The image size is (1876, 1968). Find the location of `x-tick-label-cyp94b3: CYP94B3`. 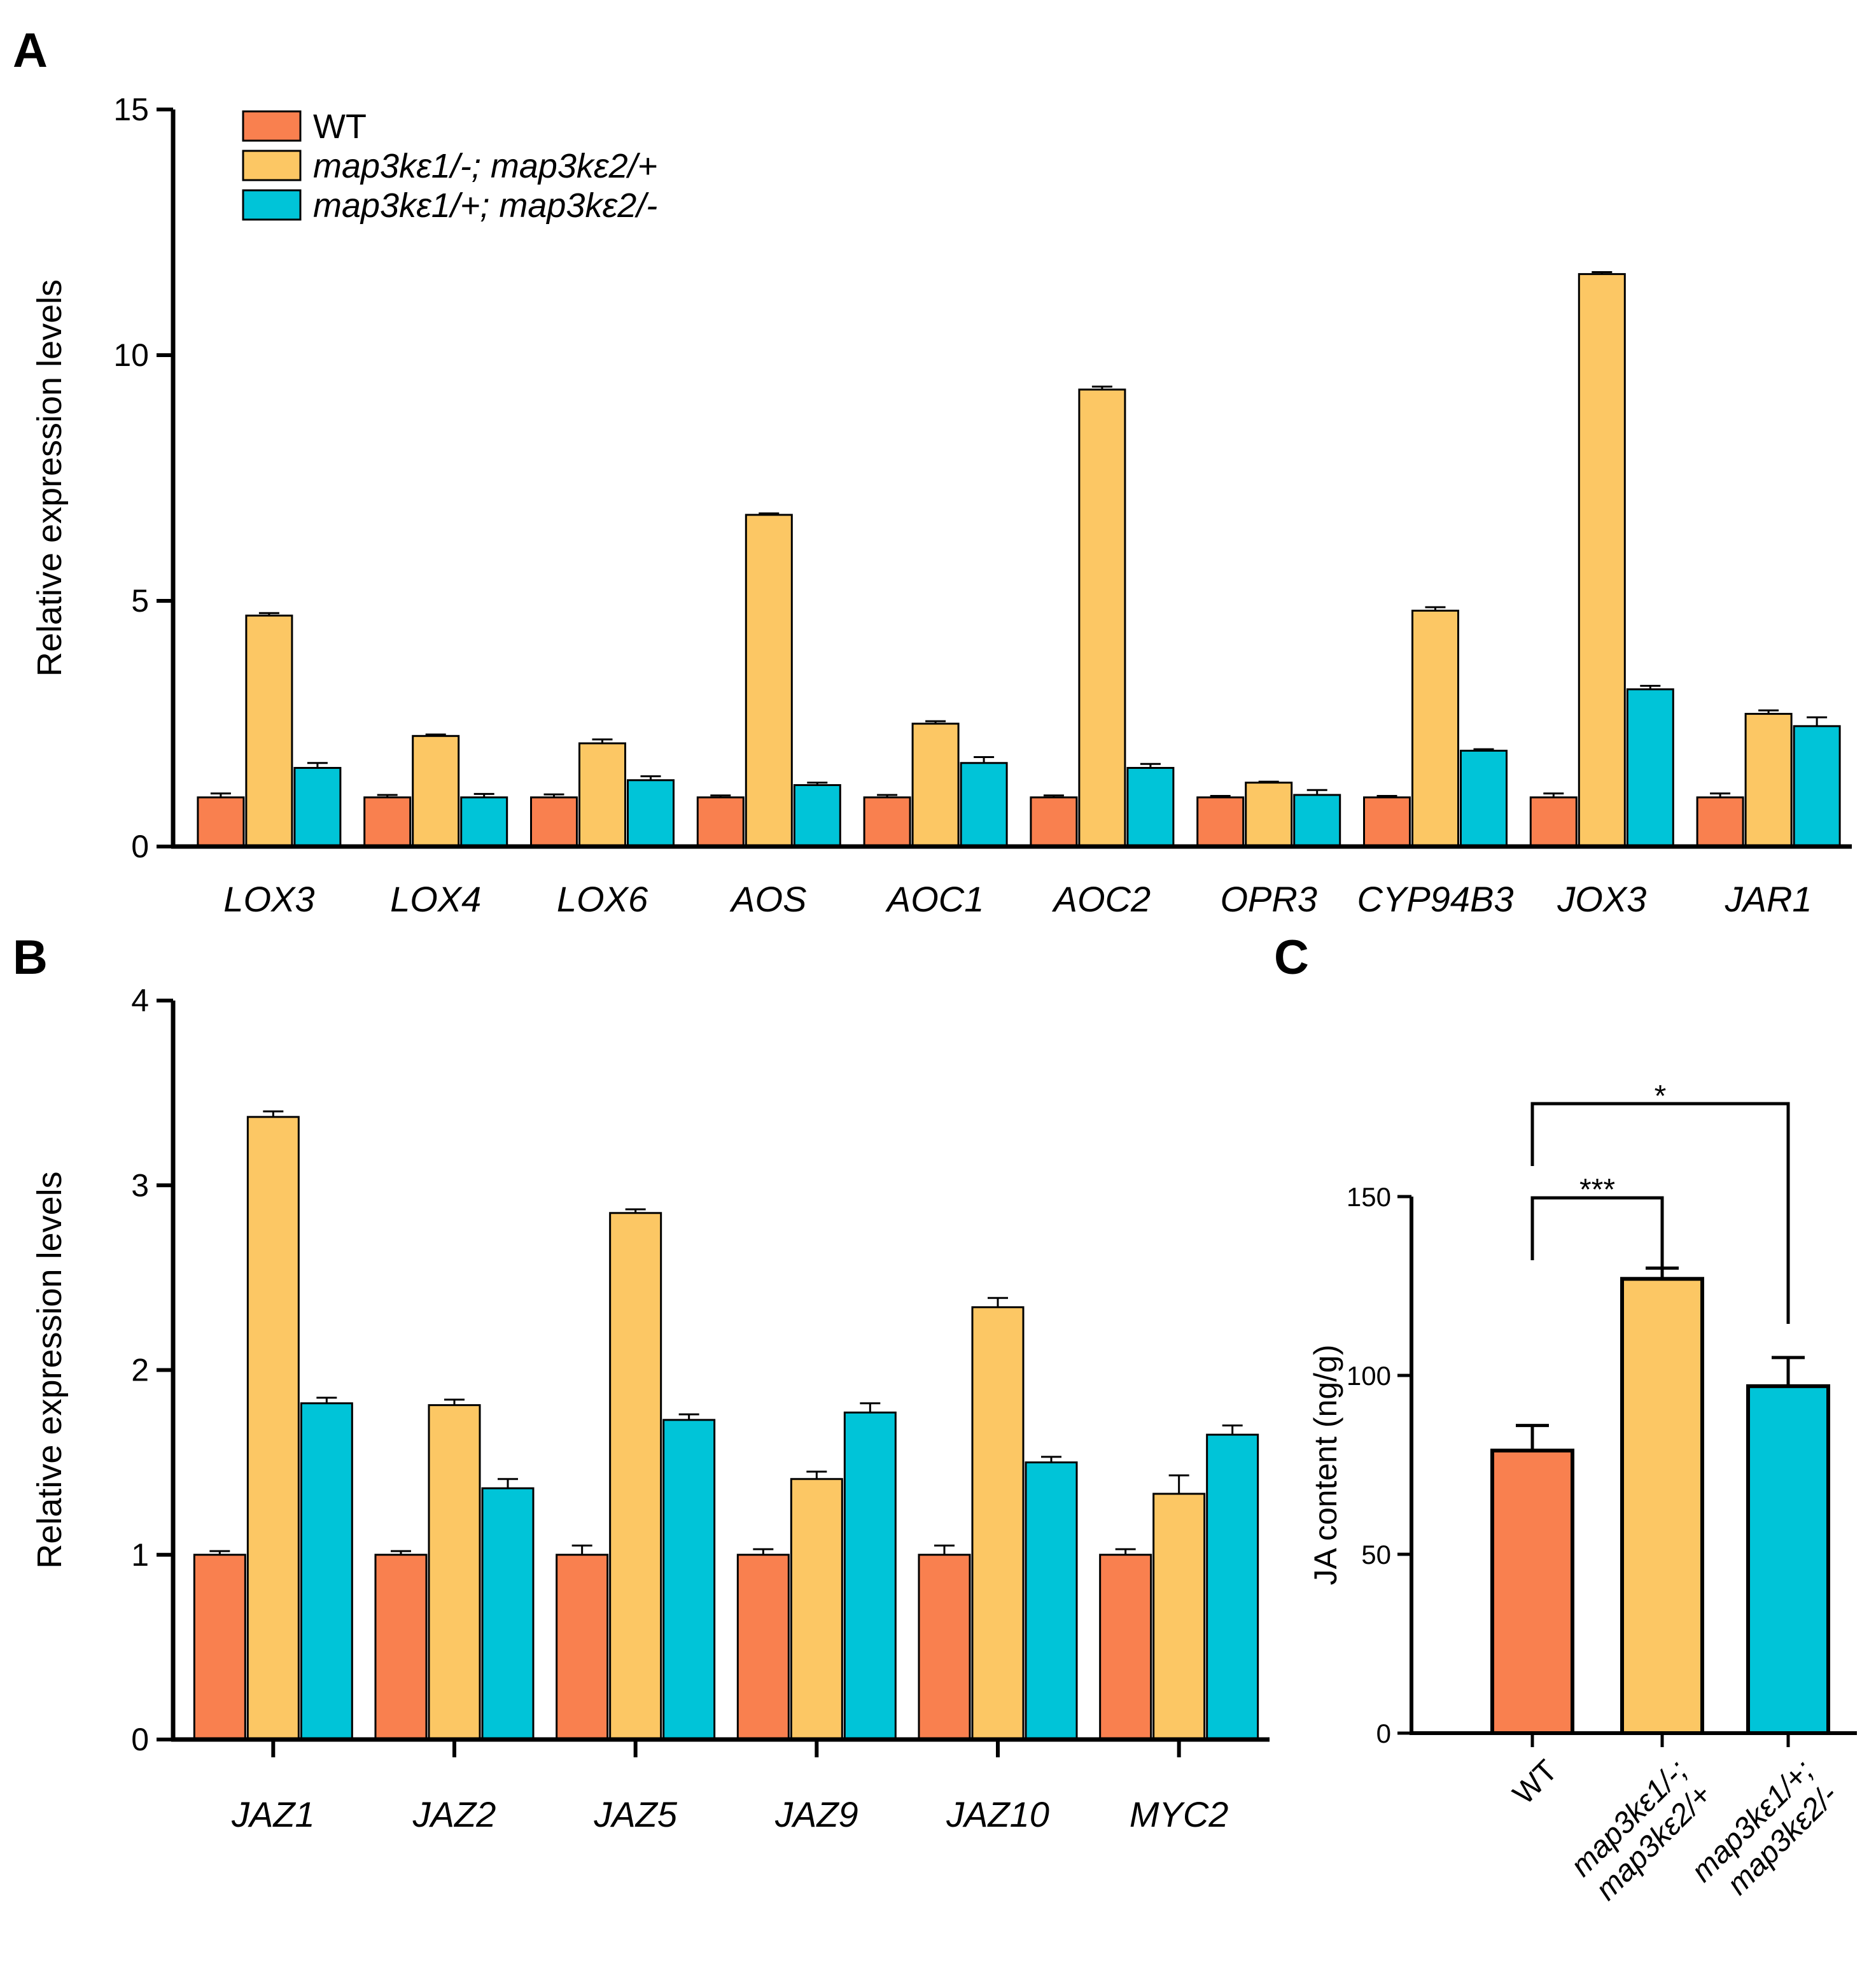

x-tick-label-cyp94b3: CYP94B3 is located at coordinates (1435, 899).